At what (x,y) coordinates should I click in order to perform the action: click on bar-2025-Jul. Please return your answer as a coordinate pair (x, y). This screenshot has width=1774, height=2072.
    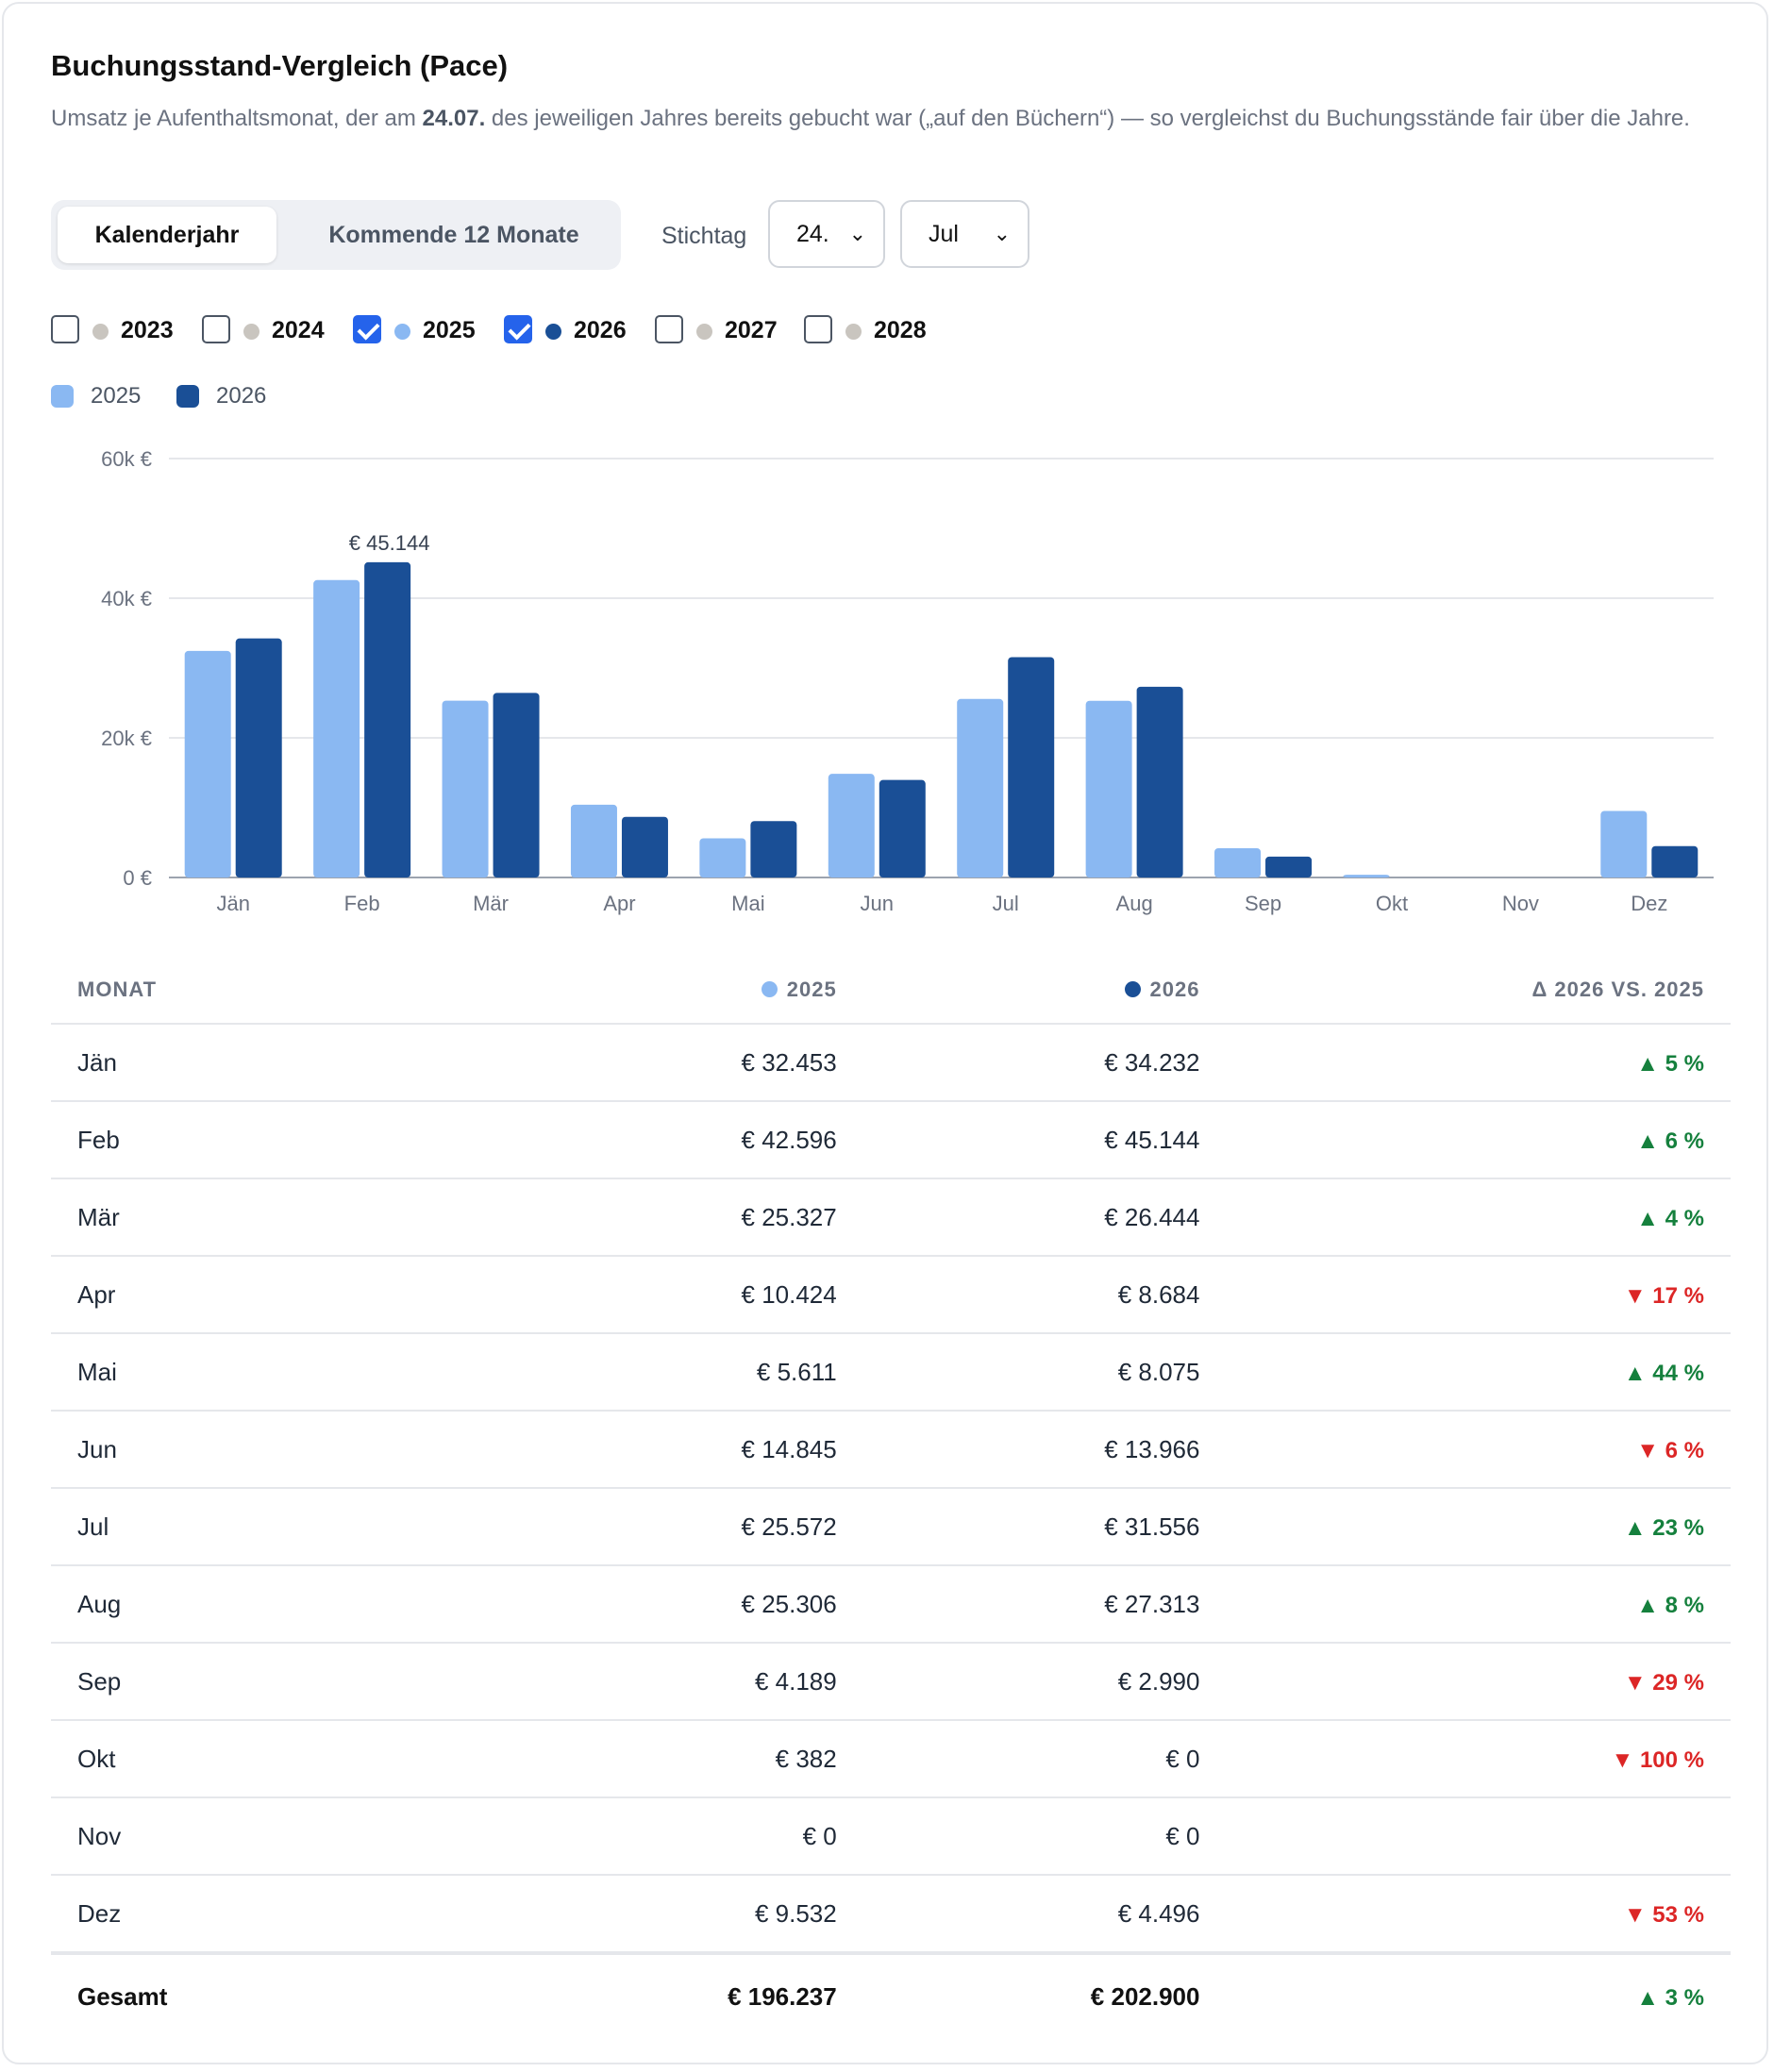
    Looking at the image, I should click on (981, 787).